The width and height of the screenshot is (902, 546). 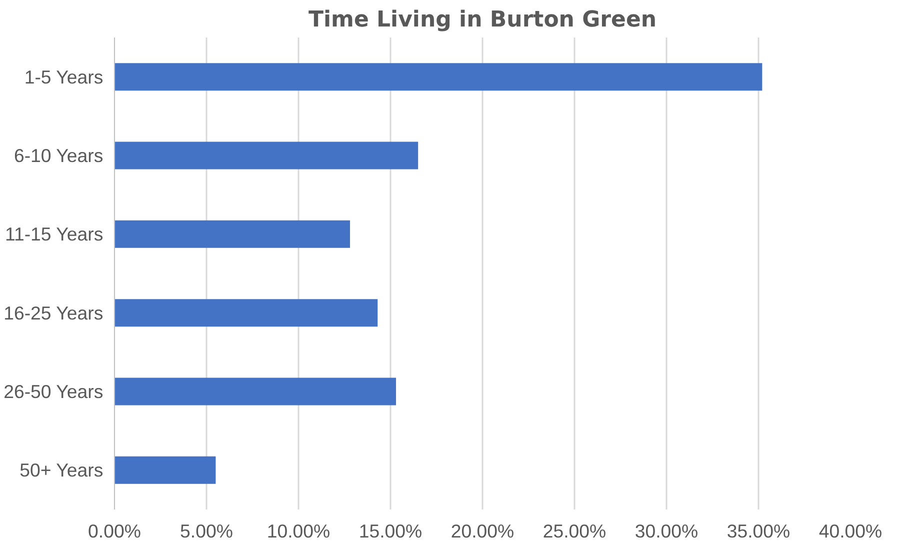 I want to click on y-tick-label: 26-50 Years, so click(x=54, y=391).